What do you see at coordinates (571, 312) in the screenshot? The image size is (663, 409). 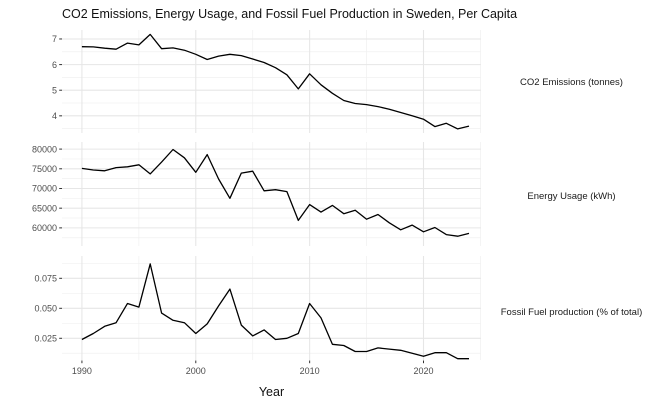 I see `facet-label-fossil-fuel: Fossil Fuel production (% of total)` at bounding box center [571, 312].